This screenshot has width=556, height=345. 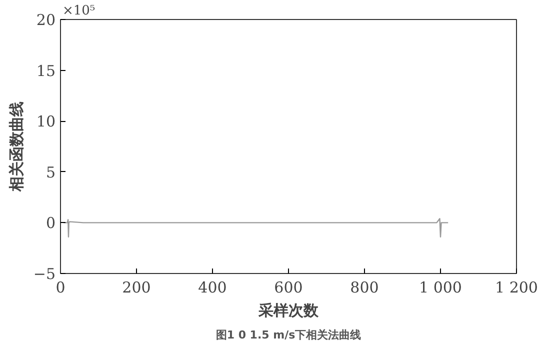 What do you see at coordinates (136, 287) in the screenshot?
I see `x-tick-label: 200` at bounding box center [136, 287].